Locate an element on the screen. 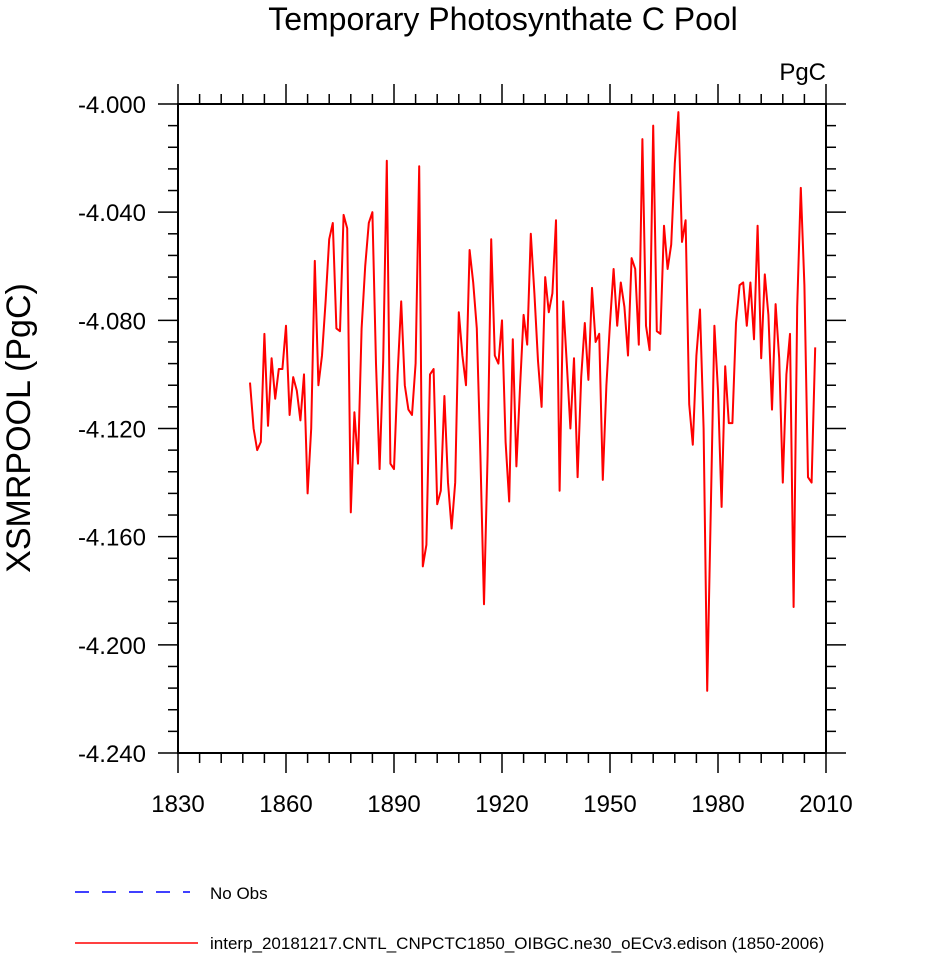 Image resolution: width=925 pixels, height=957 pixels. y-tick-label: -4.000 is located at coordinates (112, 105).